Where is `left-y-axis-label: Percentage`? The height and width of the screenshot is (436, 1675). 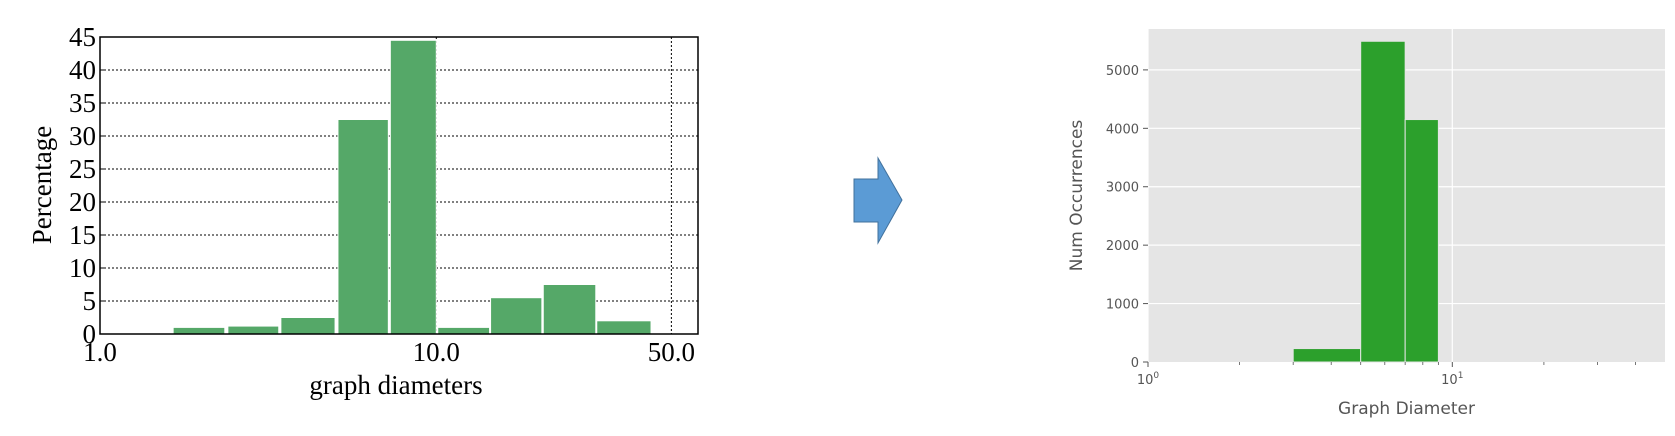 left-y-axis-label: Percentage is located at coordinates (42, 185).